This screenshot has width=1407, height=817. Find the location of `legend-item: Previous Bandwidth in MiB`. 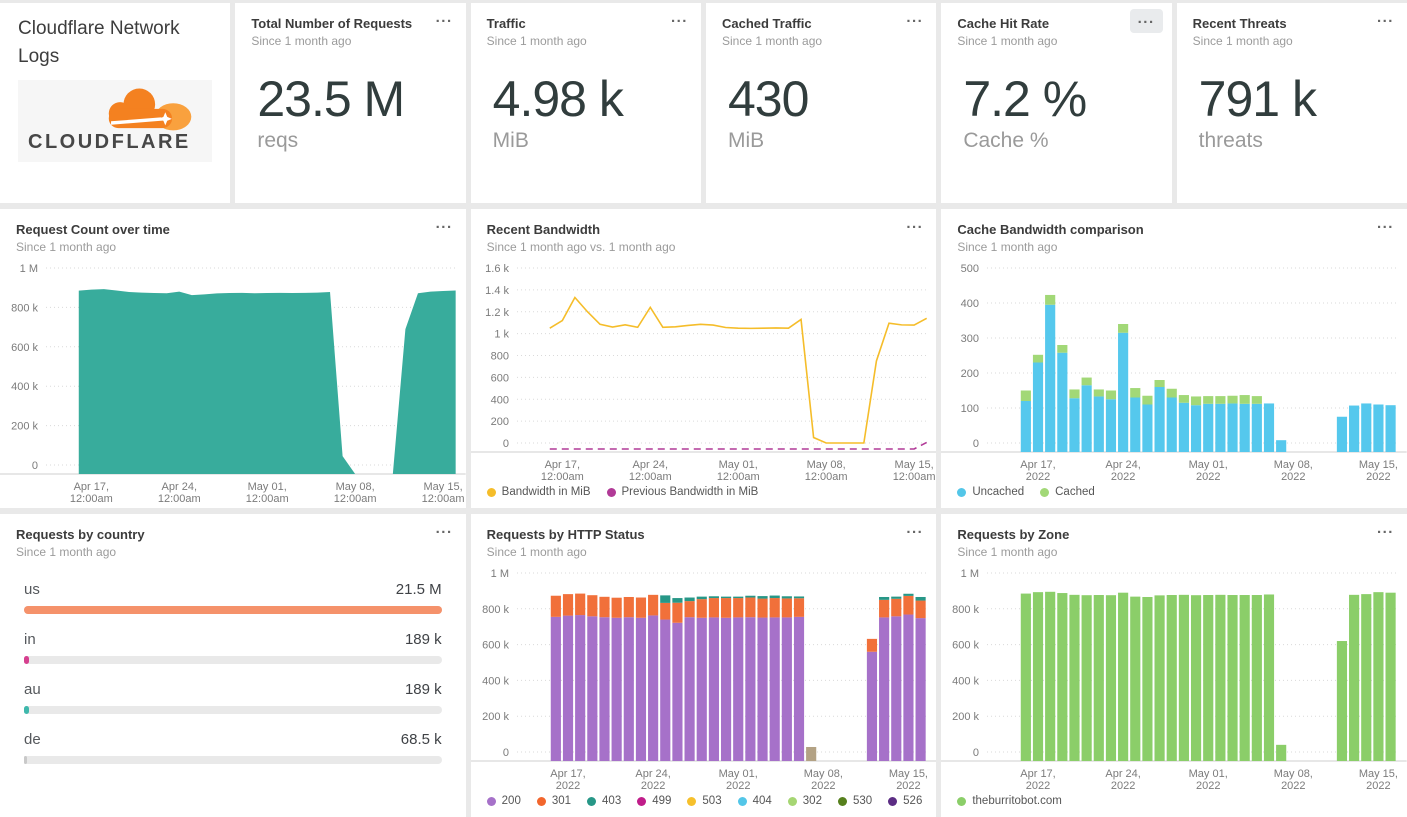

legend-item: Previous Bandwidth in MiB is located at coordinates (682, 492).